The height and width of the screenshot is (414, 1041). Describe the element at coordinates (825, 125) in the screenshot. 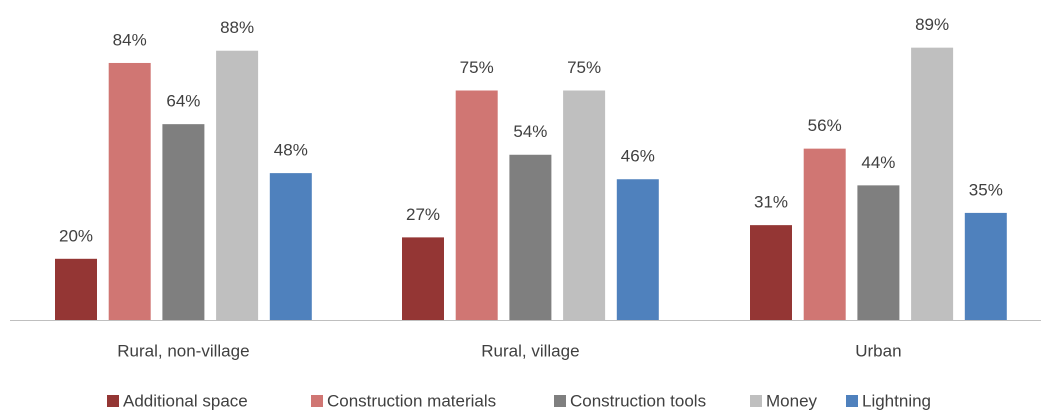

I see `data-label: 56%` at that location.